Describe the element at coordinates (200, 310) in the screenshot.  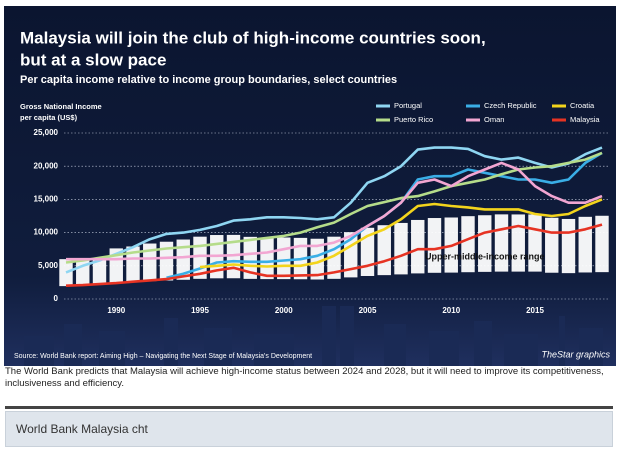
I see `x-tick-label: 1995` at that location.